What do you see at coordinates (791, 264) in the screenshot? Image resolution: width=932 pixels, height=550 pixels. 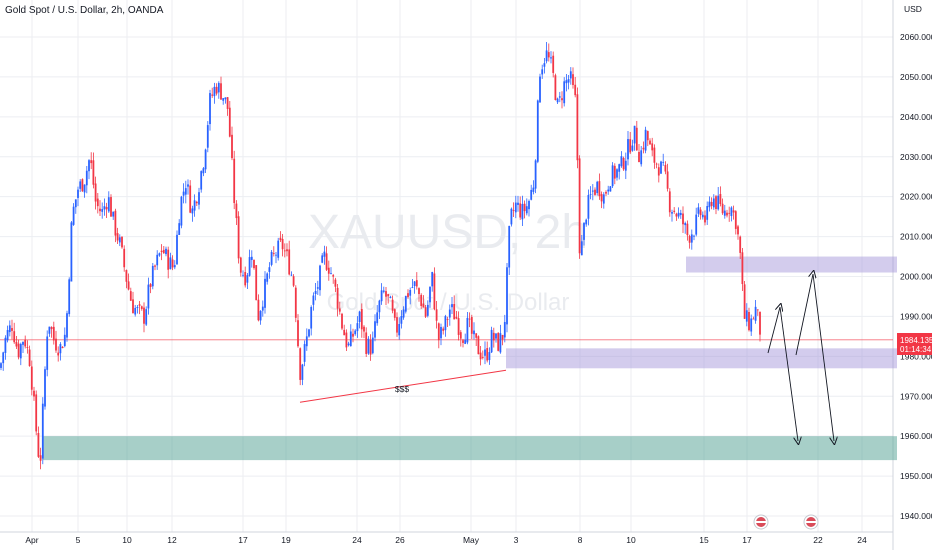 I see `supply-zone-upper` at bounding box center [791, 264].